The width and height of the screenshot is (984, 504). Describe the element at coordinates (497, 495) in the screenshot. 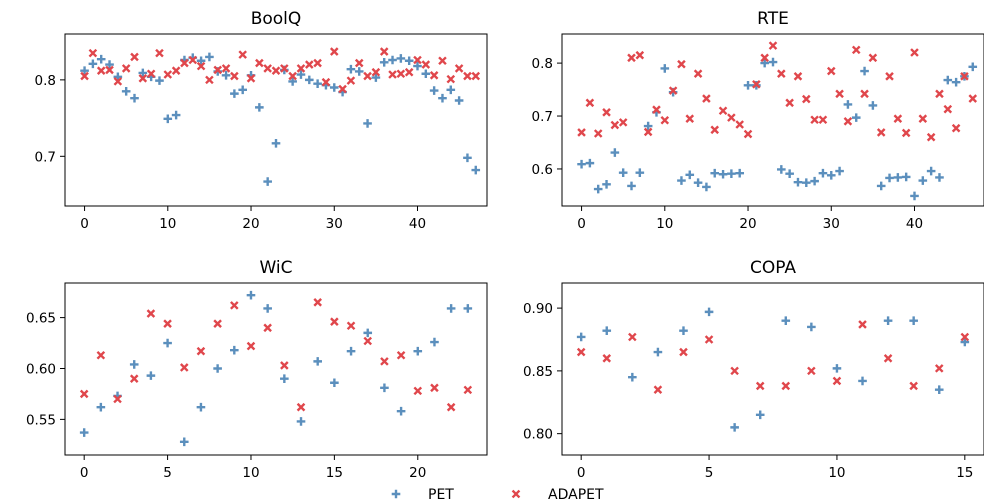

I see `legend: PET ADAPET` at that location.